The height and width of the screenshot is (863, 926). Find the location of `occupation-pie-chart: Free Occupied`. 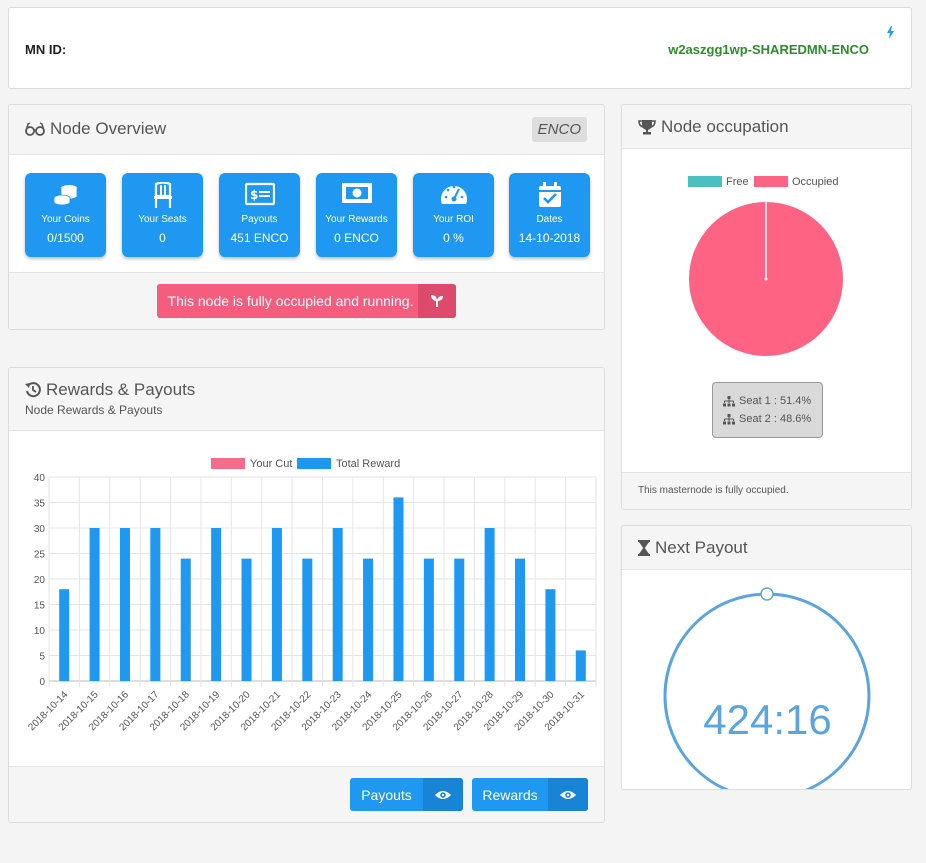

occupation-pie-chart: Free Occupied is located at coordinates (765, 266).